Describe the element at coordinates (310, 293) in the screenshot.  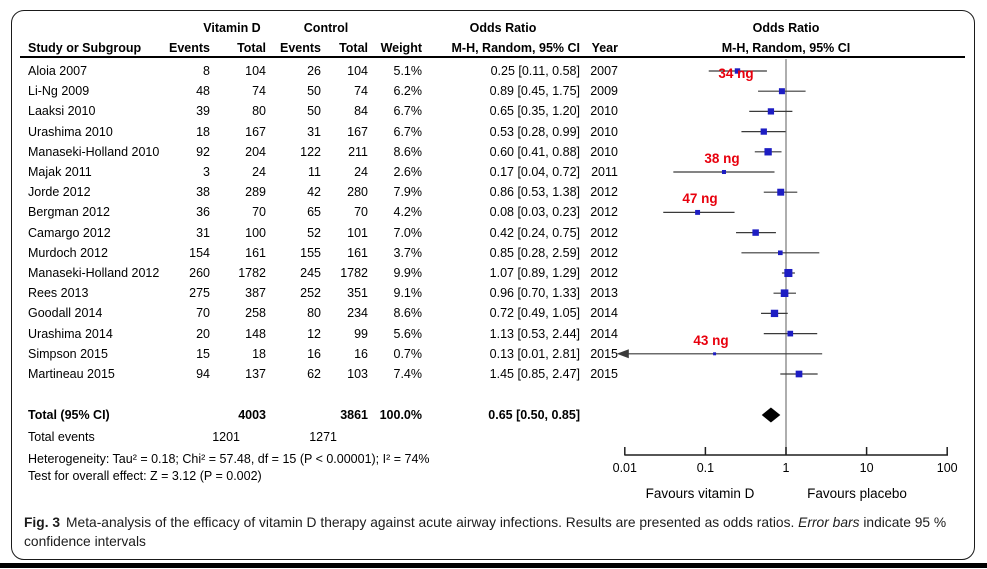
I see `control-events: 252` at that location.